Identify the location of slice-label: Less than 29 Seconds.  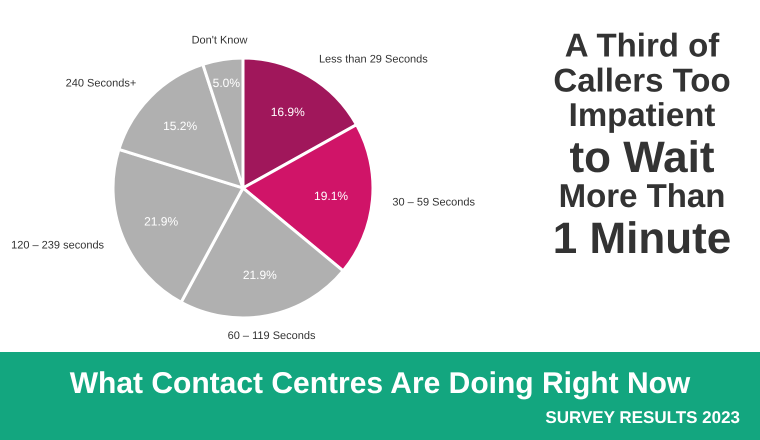
(373, 60).